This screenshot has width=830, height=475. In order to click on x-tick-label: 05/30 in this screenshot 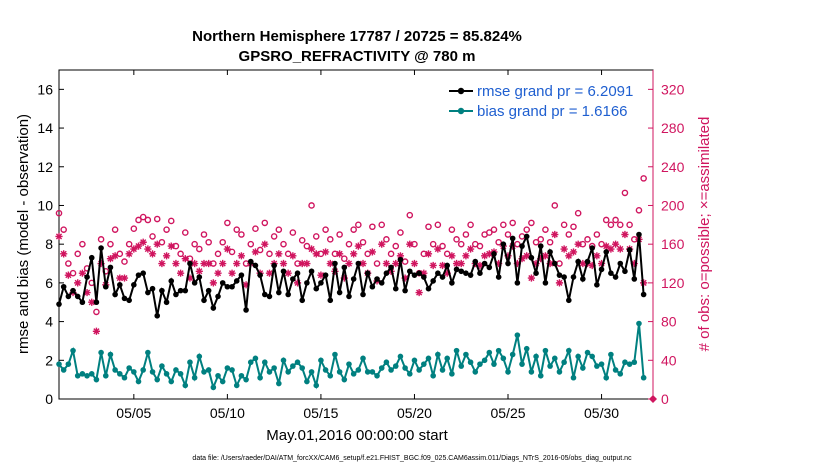, I will do `click(601, 413)`.